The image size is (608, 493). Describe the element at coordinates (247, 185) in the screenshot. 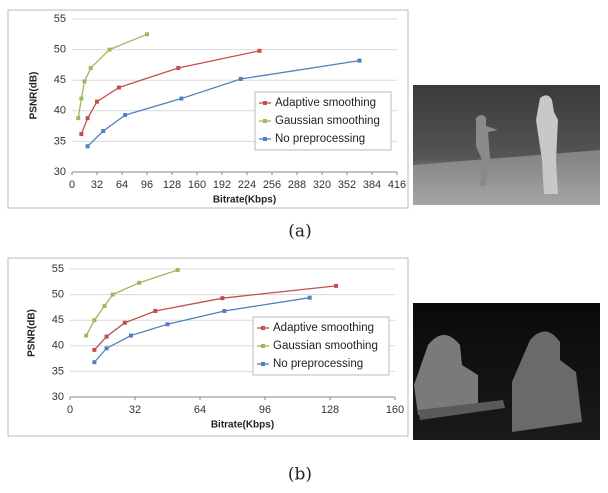

I see `x-tick-label: 224` at that location.